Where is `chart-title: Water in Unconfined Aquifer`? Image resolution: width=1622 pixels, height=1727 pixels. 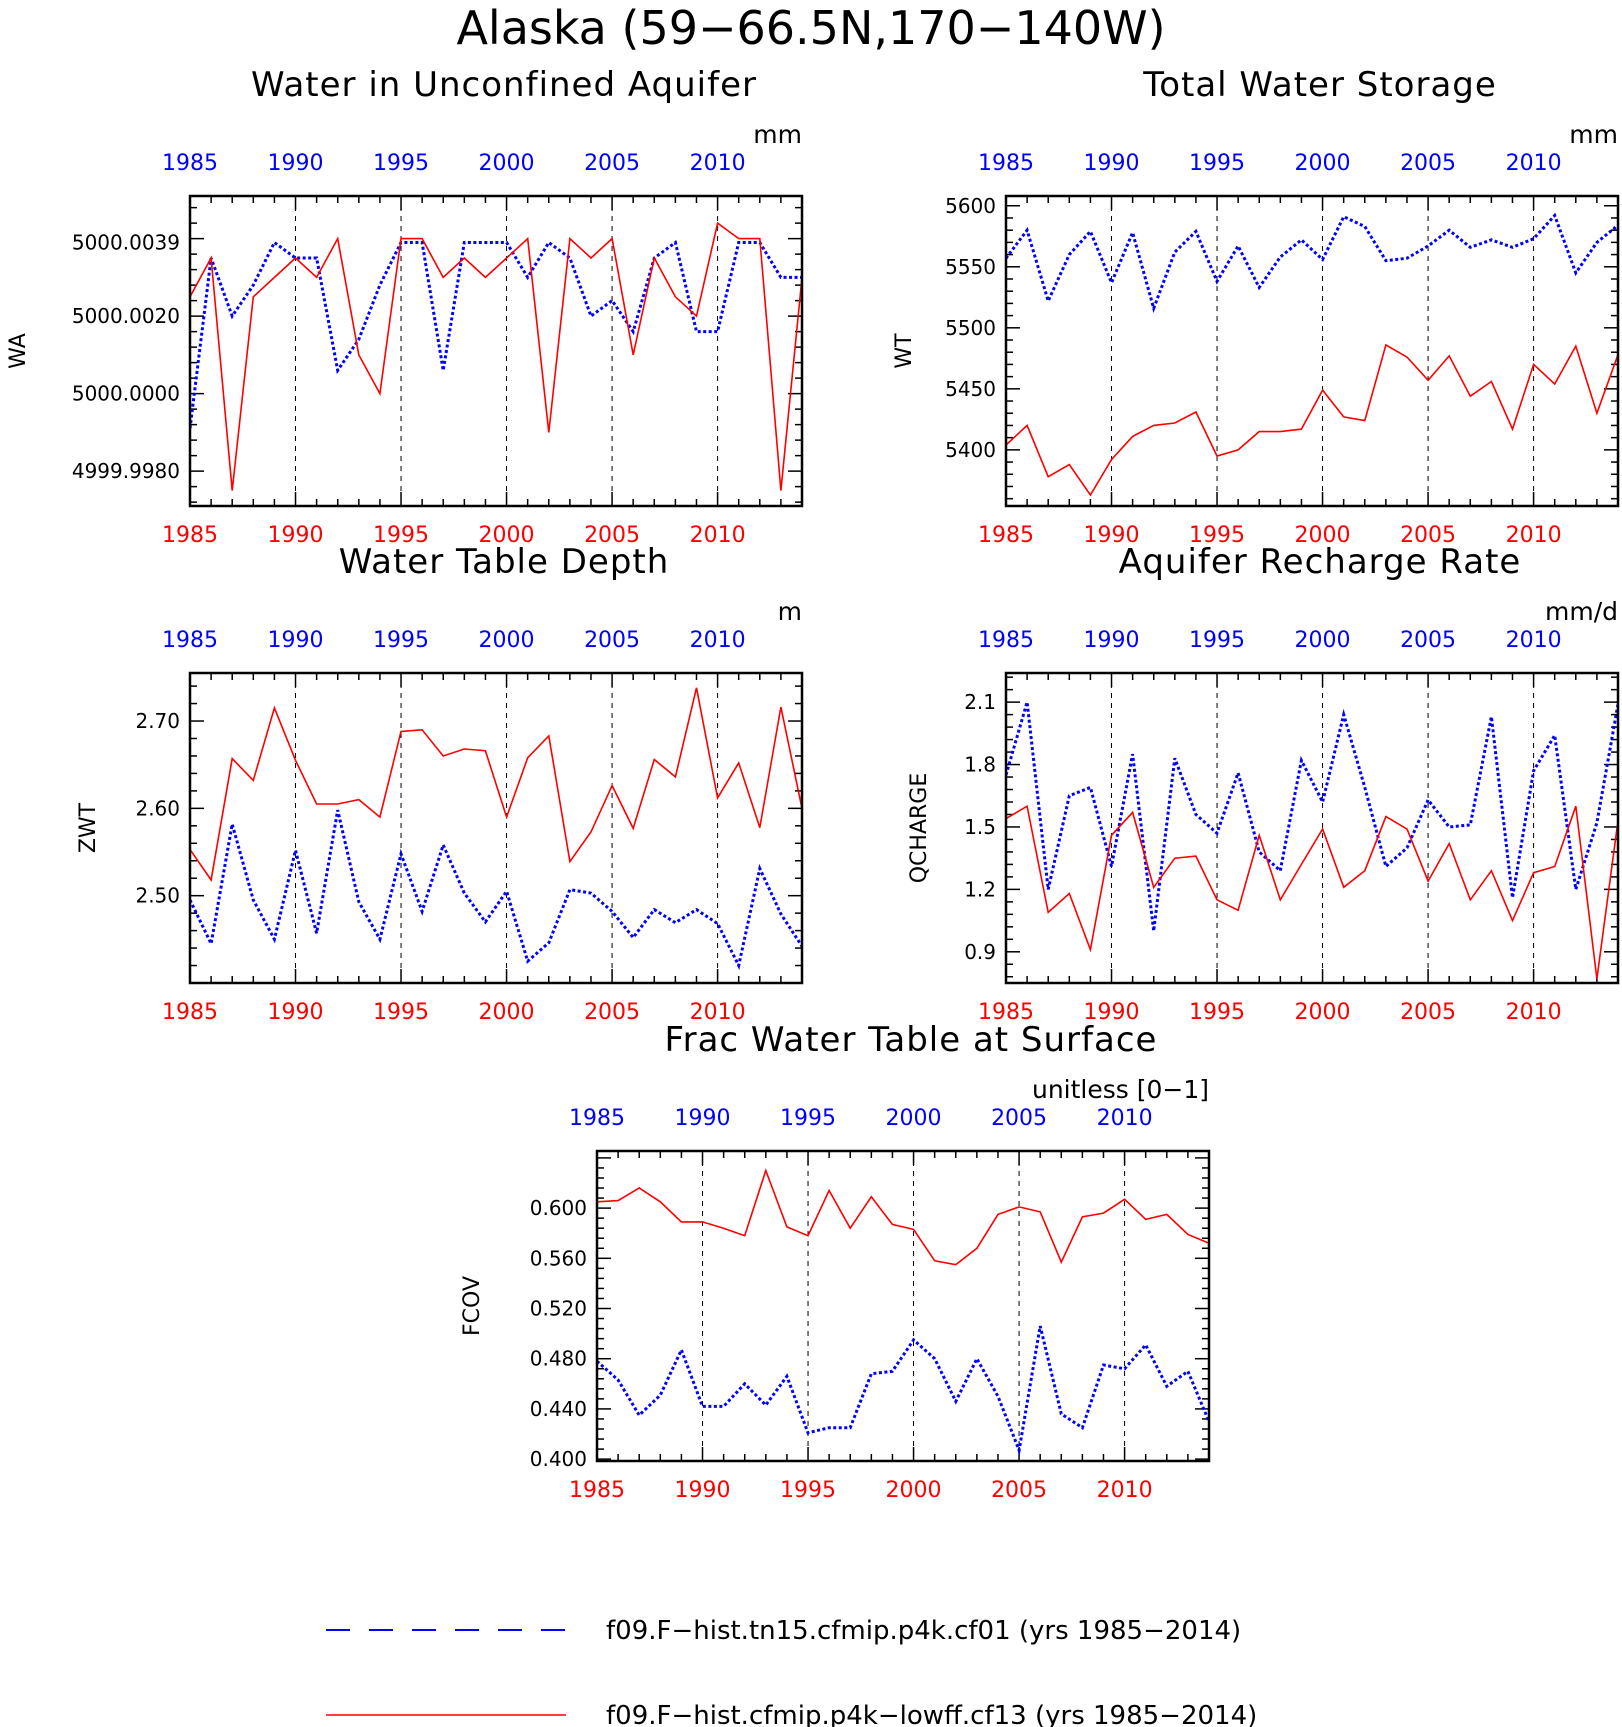
chart-title: Water in Unconfined Aquifer is located at coordinates (504, 85).